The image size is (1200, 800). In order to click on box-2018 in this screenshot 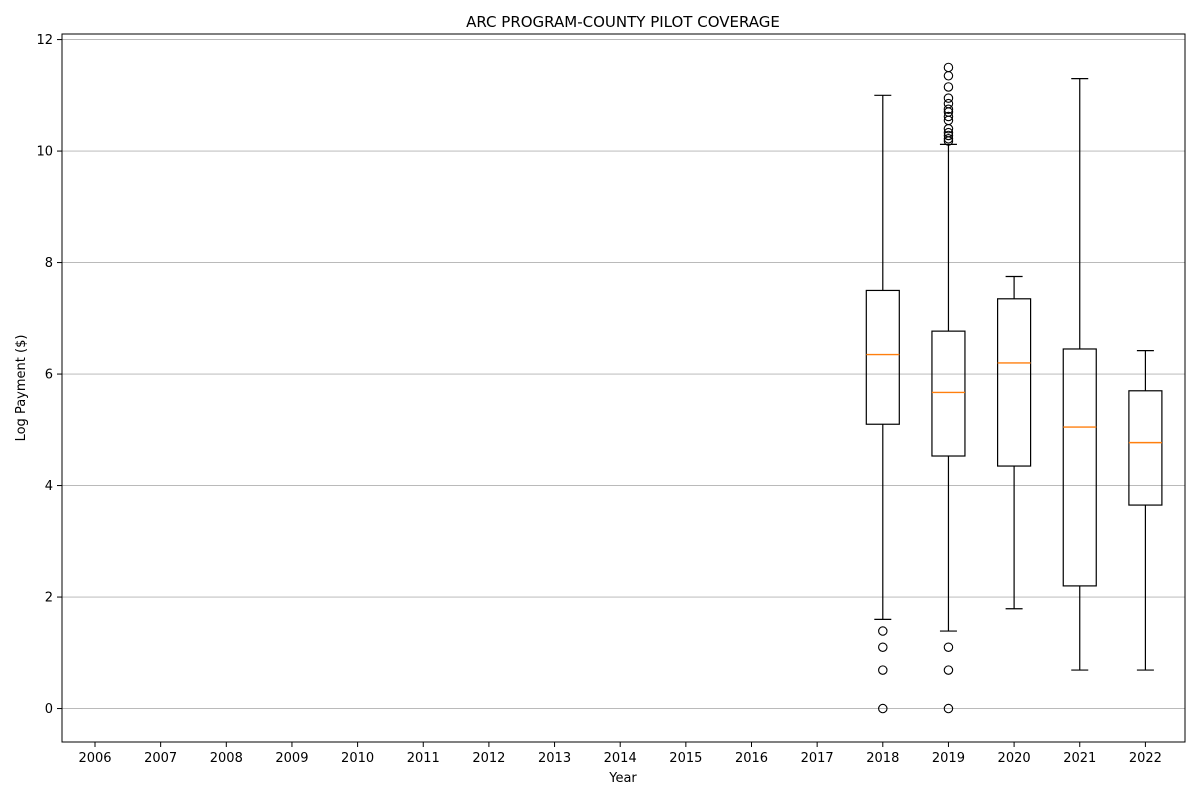, I will do `click(882, 404)`.